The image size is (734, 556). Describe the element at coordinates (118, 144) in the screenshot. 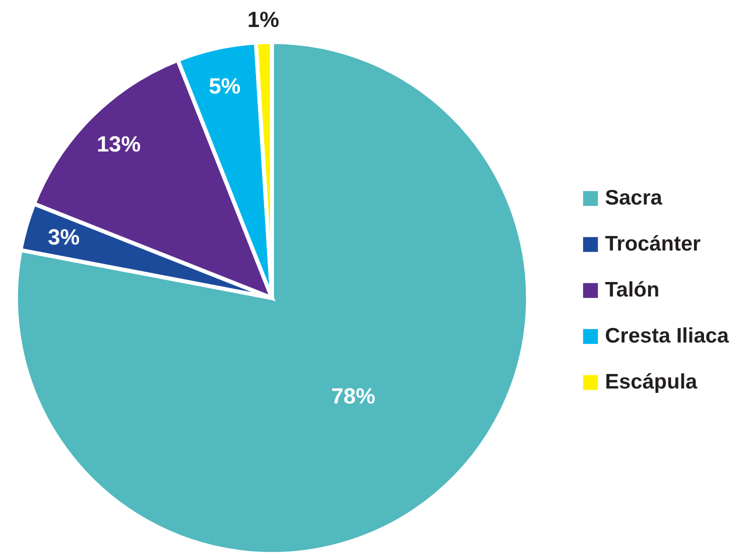

I see `data-label: 13%` at that location.